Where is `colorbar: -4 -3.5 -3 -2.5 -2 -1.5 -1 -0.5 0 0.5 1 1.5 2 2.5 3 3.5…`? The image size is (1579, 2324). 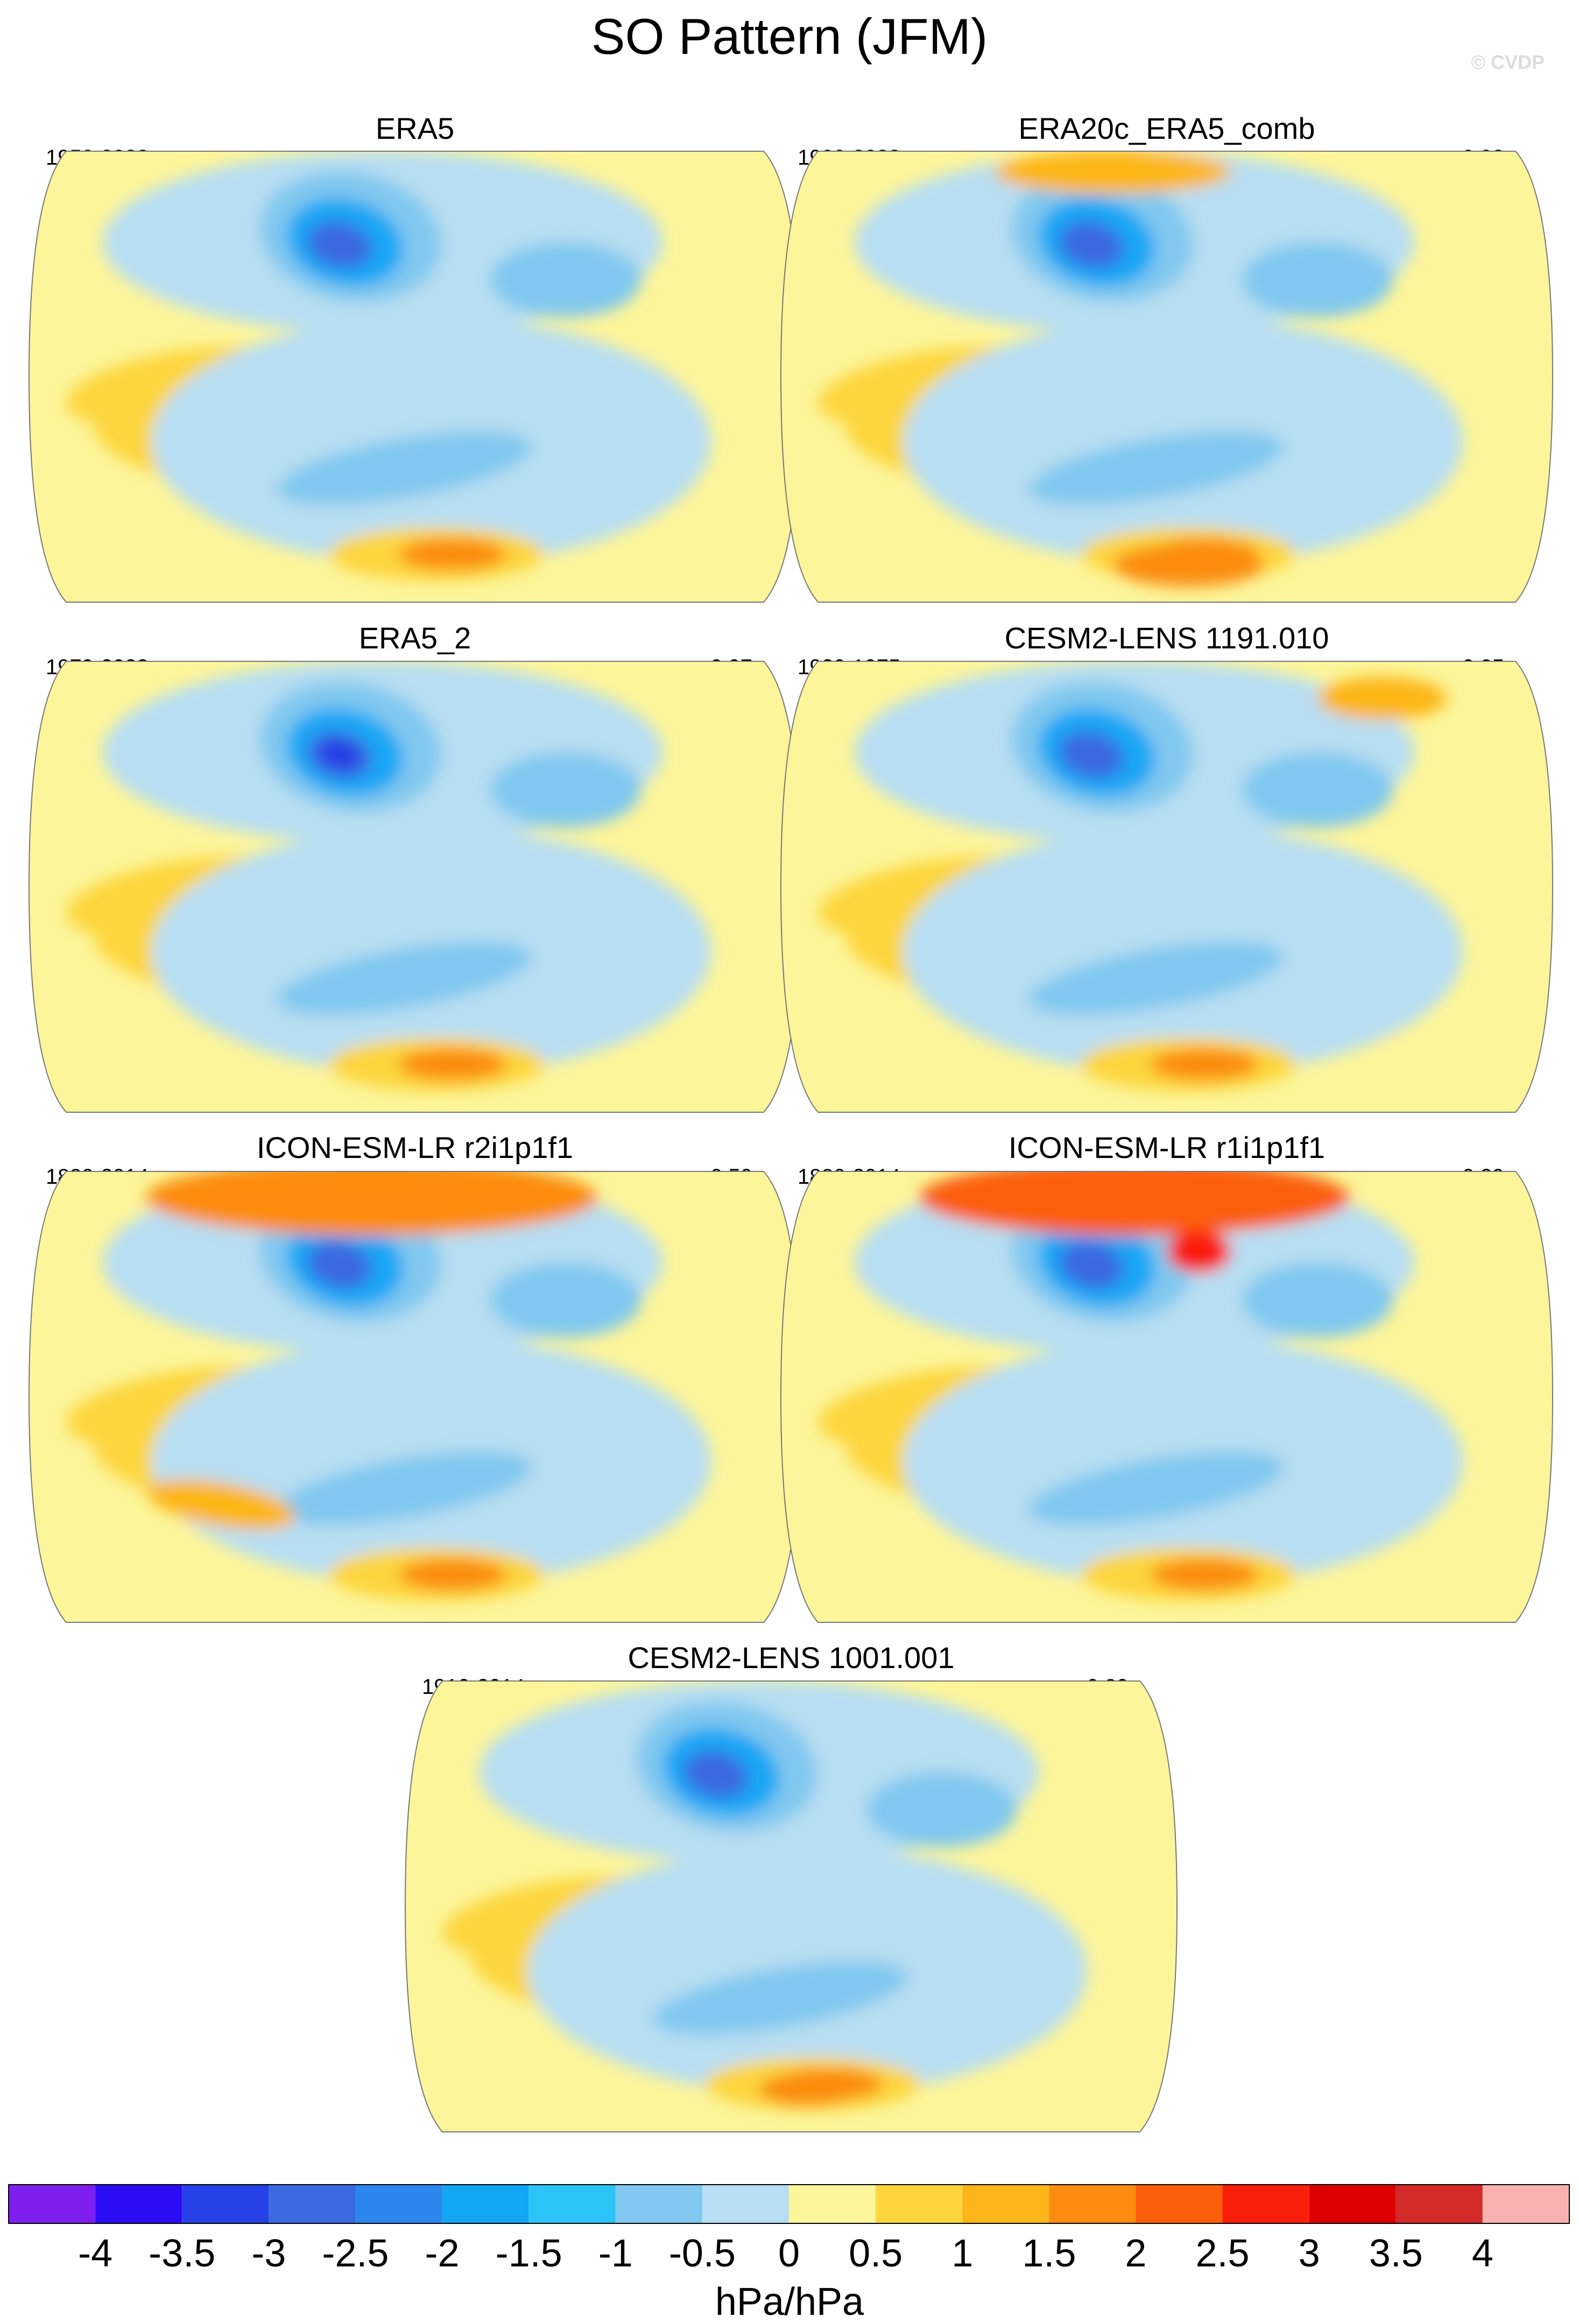
colorbar: -4 -3.5 -3 -2.5 -2 -1.5 -1 -0.5 0 0.5 1 1.5 2 2.5 3 3.5… is located at coordinates (789, 2253).